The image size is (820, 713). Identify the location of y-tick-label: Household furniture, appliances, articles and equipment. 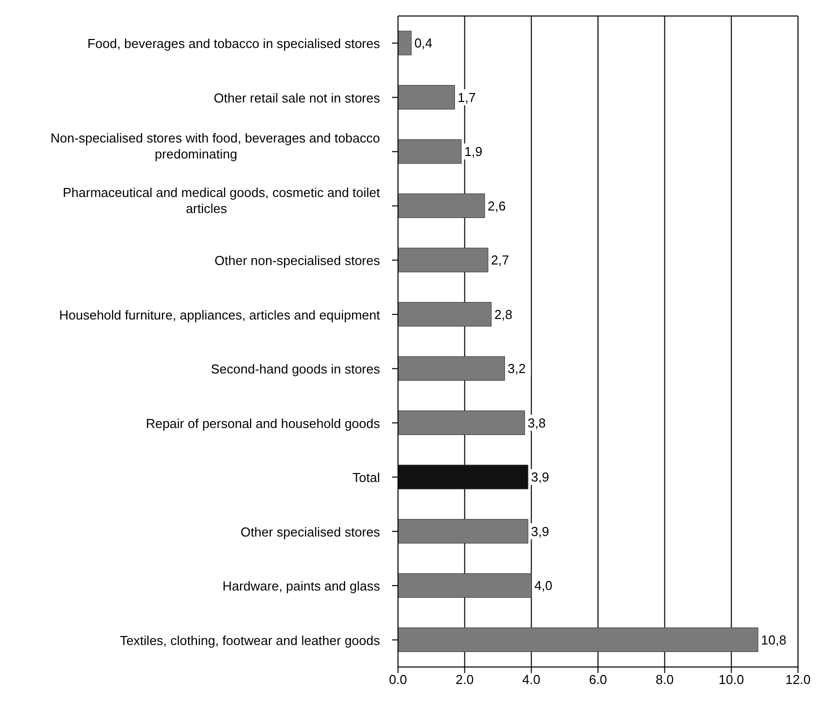
(219, 314).